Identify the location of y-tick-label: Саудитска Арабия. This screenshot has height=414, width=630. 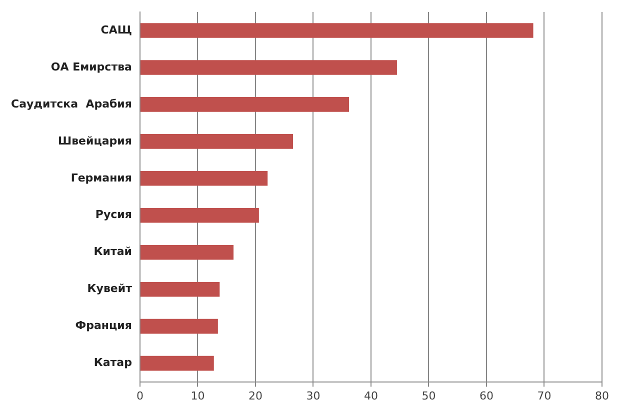
(71, 103).